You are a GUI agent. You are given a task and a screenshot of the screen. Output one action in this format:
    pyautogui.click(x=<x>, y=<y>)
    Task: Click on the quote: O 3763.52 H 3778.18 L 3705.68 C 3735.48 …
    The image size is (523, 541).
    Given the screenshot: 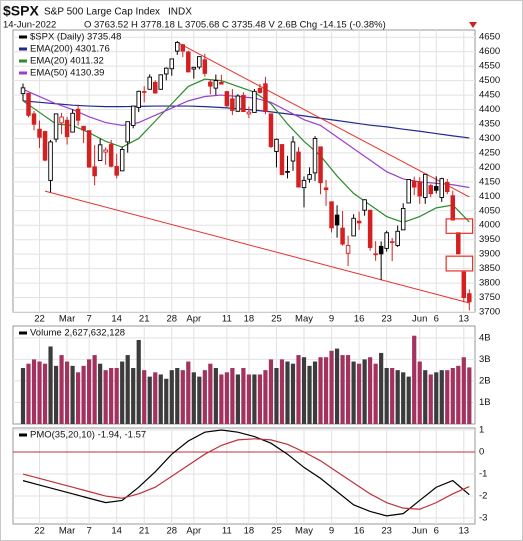 What is the action you would take?
    pyautogui.click(x=235, y=25)
    